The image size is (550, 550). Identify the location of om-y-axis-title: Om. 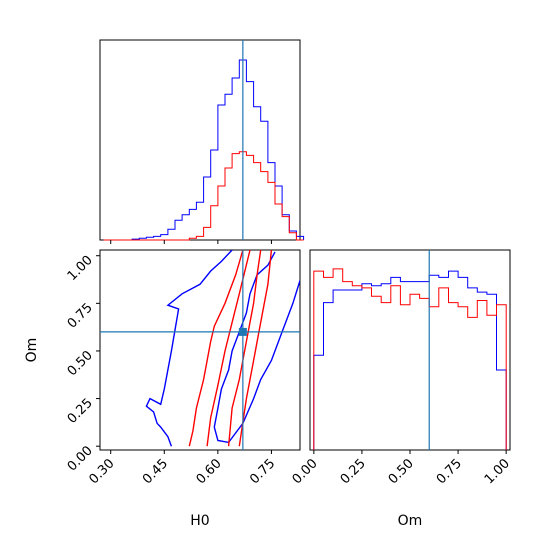
(32, 350).